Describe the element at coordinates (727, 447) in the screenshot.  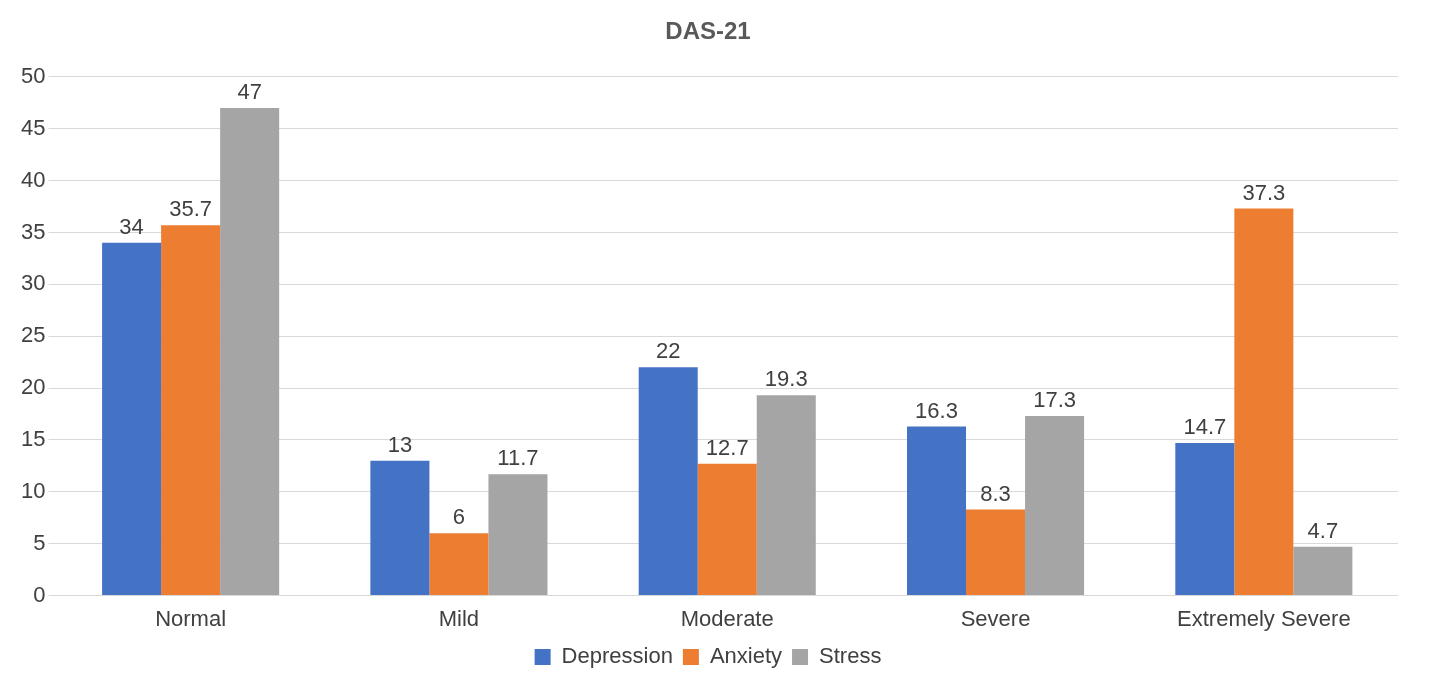
I see `data-label: 12.7` at that location.